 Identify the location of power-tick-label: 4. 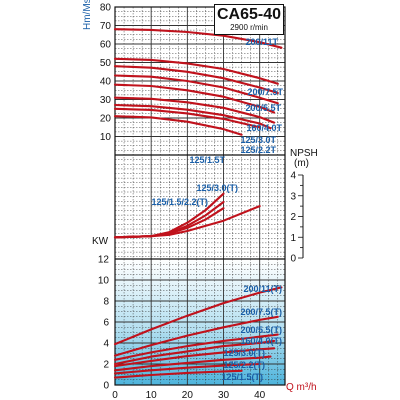
(106, 344).